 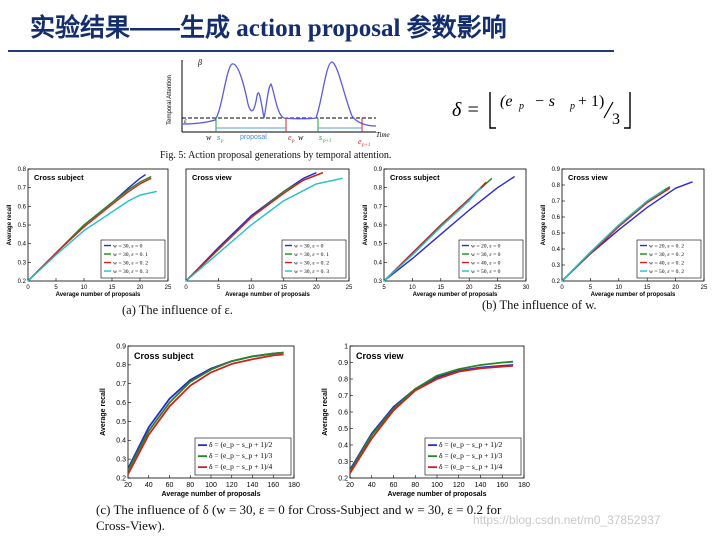 What do you see at coordinates (360, 141) in the screenshot?
I see `ep1-label: e` at bounding box center [360, 141].